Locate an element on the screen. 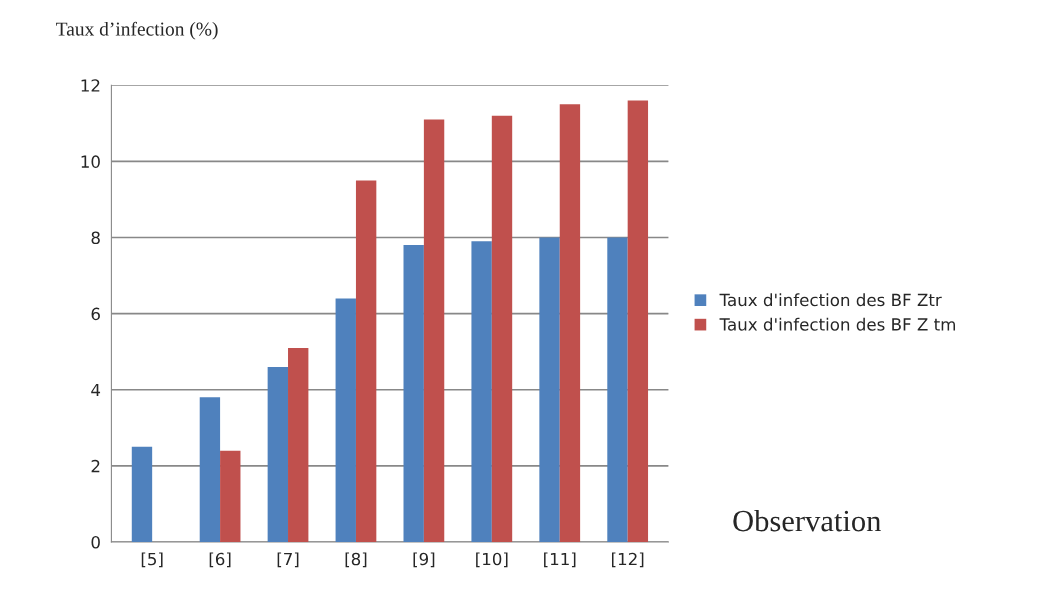 This screenshot has height=609, width=1061. y-tick-label: 10 is located at coordinates (90, 161).